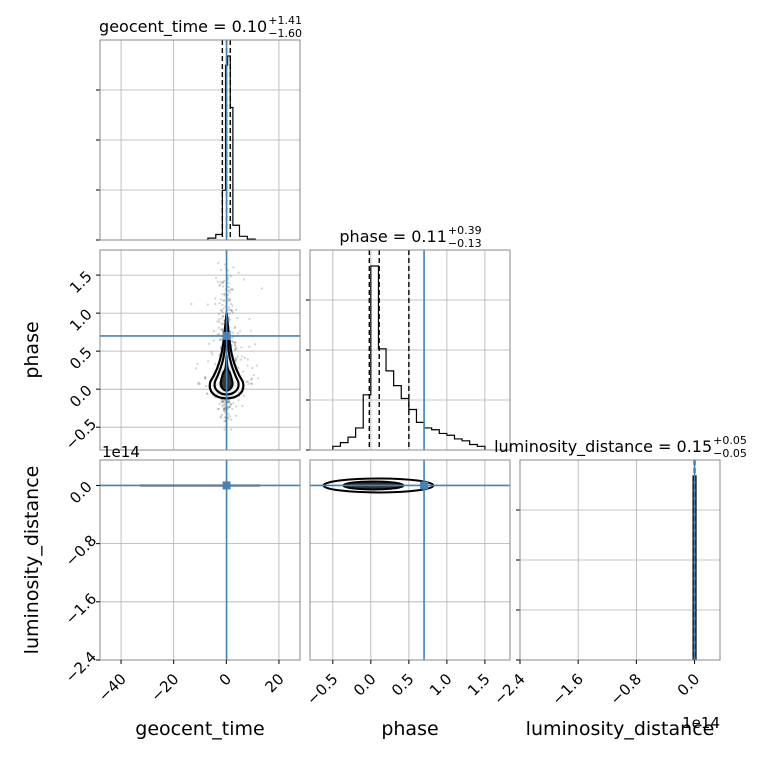 The width and height of the screenshot is (760, 765). I want to click on panel-title-main: geocent_time = 0.10, so click(183, 27).